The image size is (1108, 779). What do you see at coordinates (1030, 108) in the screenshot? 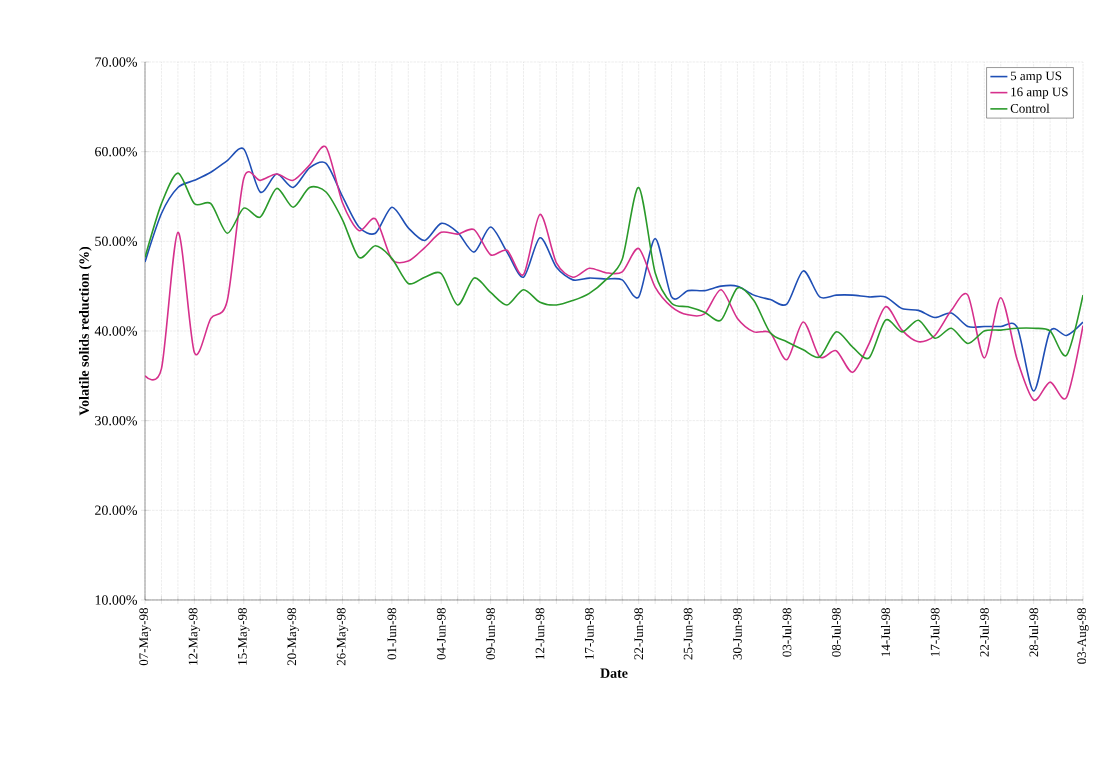
I see `legend-label: Control` at bounding box center [1030, 108].